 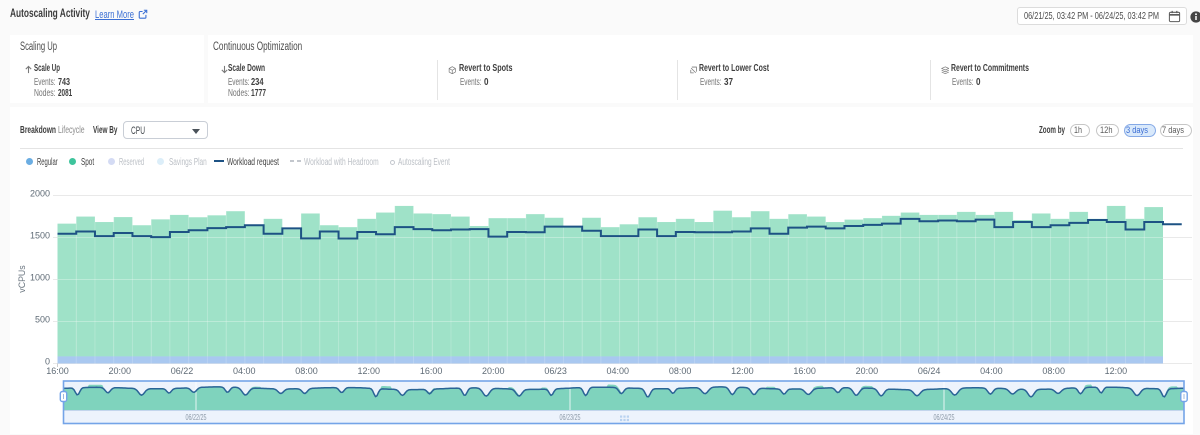 I want to click on svg-text: 06/24, so click(x=929, y=371).